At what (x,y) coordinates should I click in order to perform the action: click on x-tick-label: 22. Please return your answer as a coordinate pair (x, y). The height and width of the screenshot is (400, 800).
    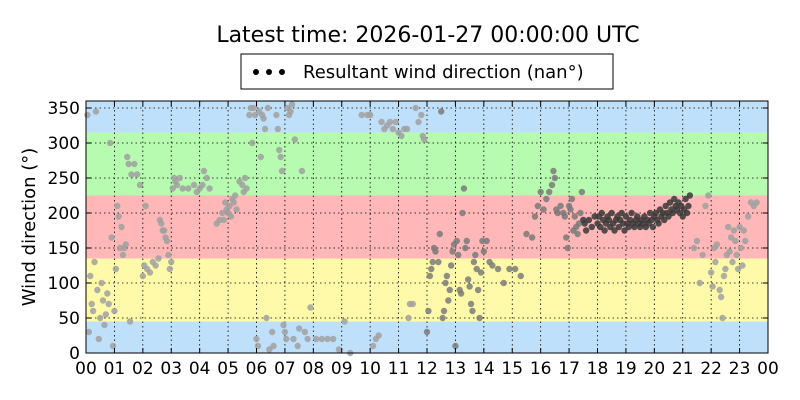
    Looking at the image, I should click on (711, 369).